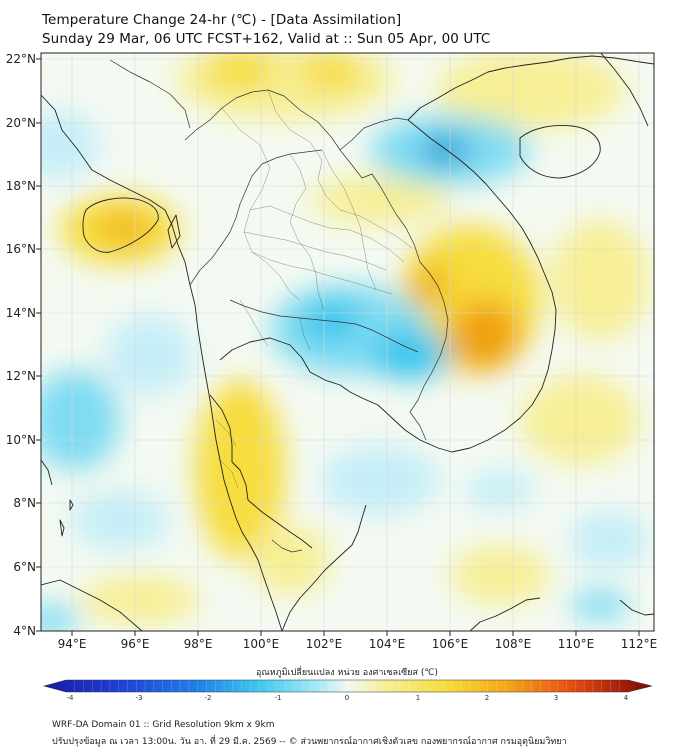  What do you see at coordinates (285, 86) in the screenshot?
I see `warm-area-north` at bounding box center [285, 86].